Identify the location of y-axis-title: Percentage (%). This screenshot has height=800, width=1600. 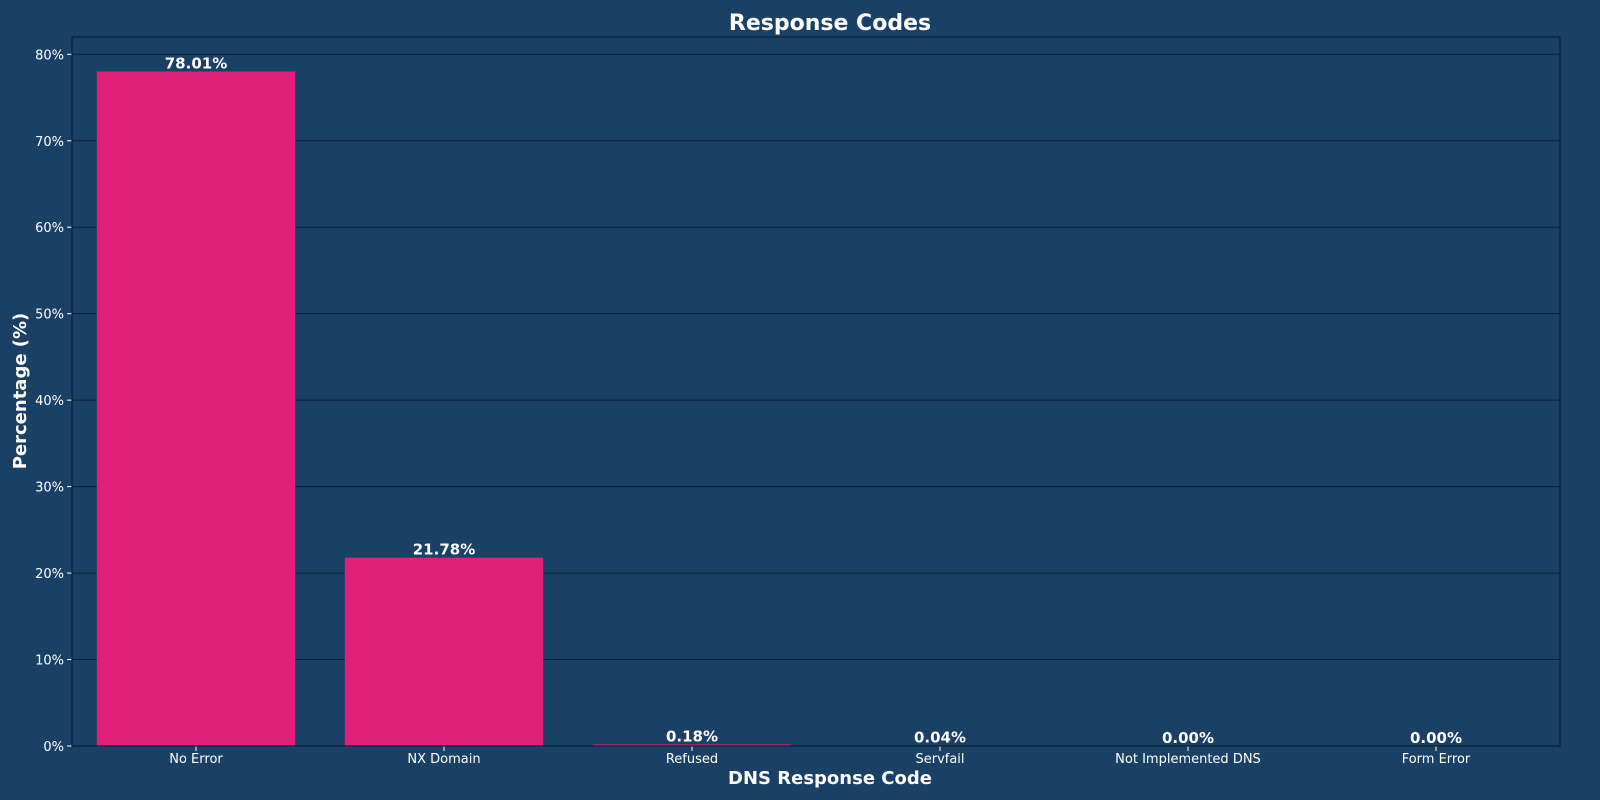
(20, 391).